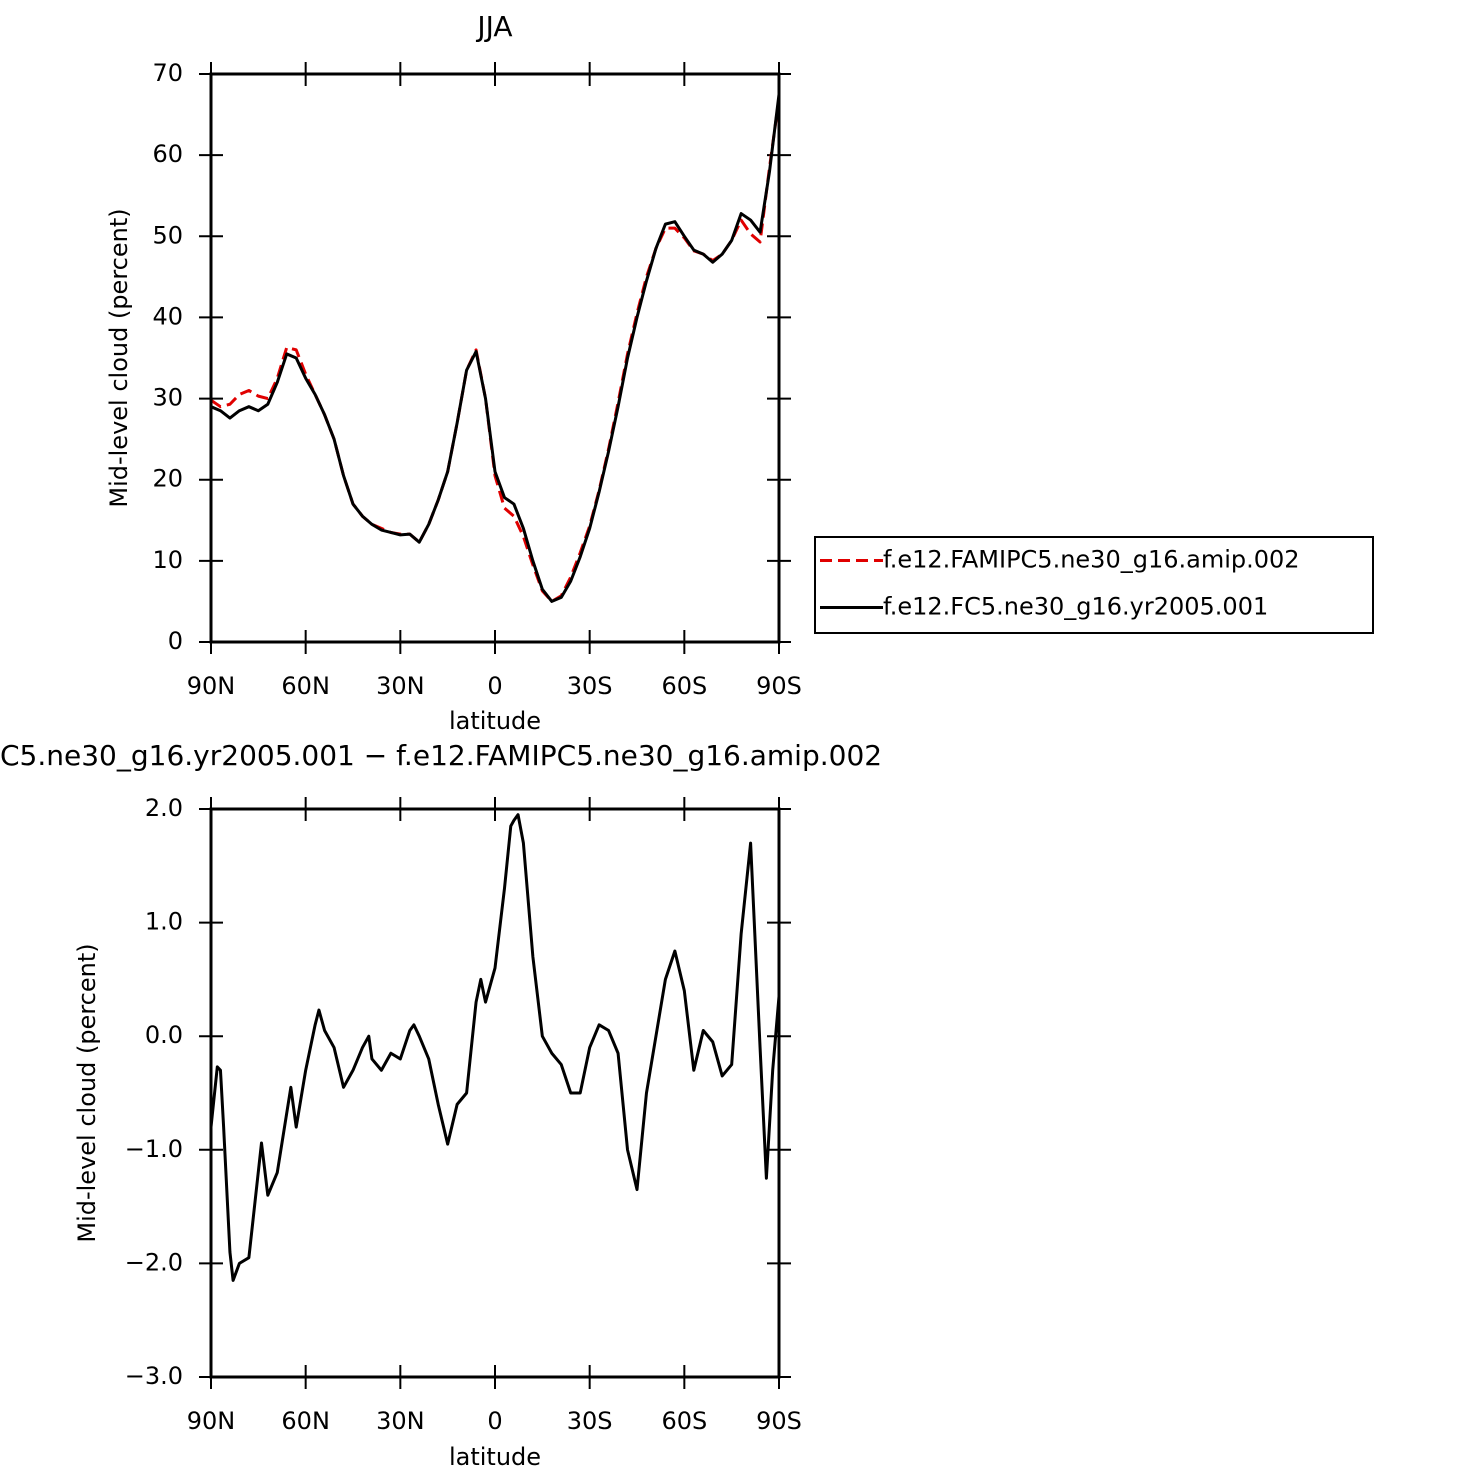  I want to click on y-tick-label: 40, so click(167, 316).